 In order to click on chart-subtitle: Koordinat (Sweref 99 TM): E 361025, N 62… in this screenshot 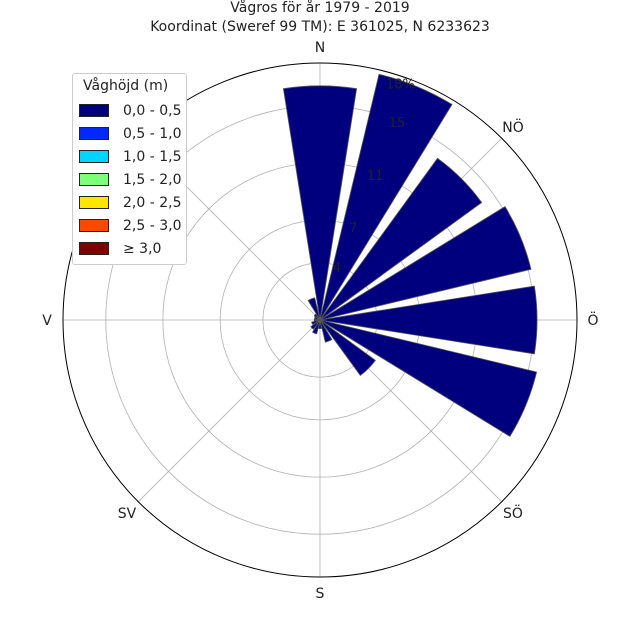, I will do `click(320, 27)`.